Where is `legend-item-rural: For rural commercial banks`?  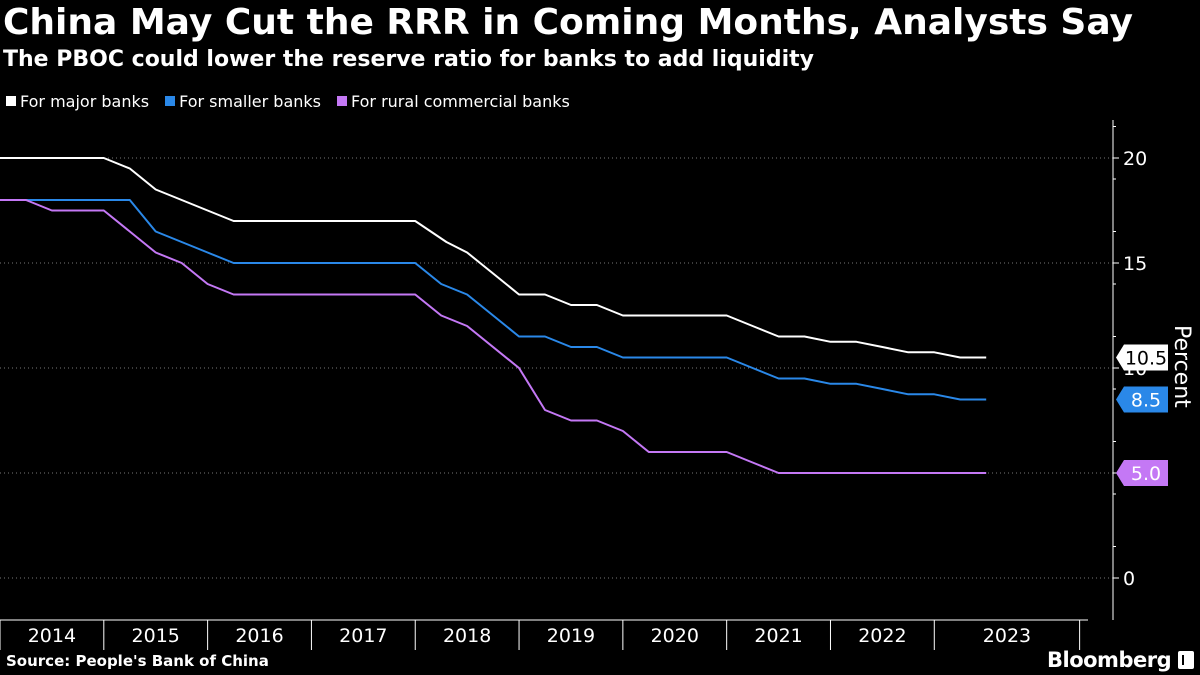
legend-item-rural: For rural commercial banks is located at coordinates (453, 101).